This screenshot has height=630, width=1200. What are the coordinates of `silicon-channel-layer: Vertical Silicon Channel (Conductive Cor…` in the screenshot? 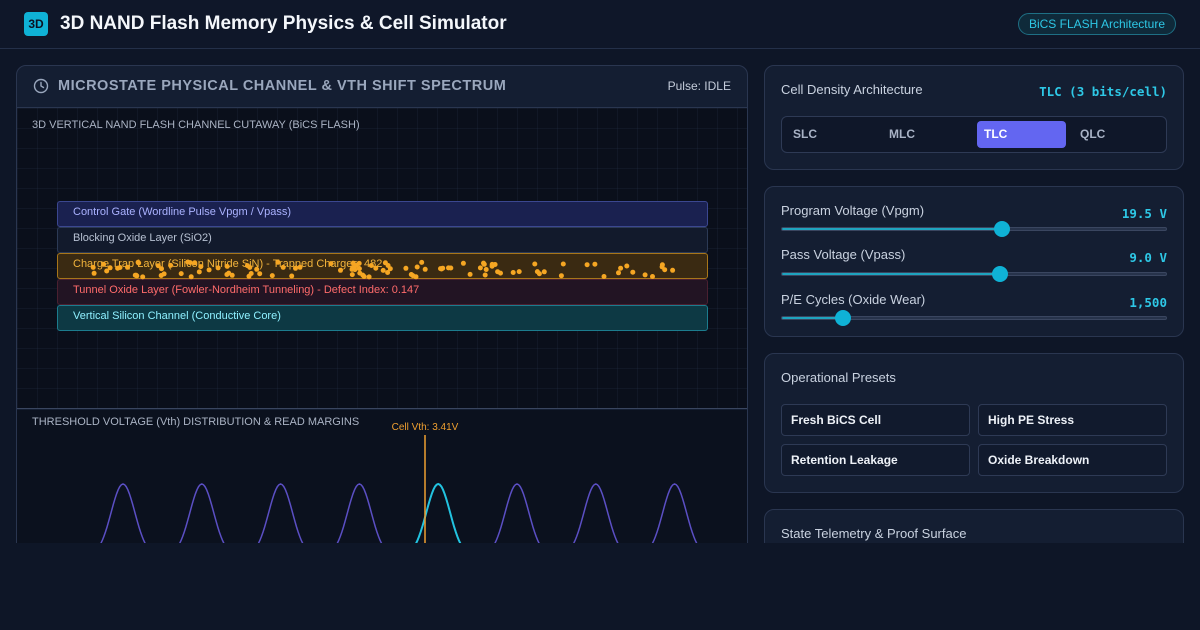 It's located at (382, 318).